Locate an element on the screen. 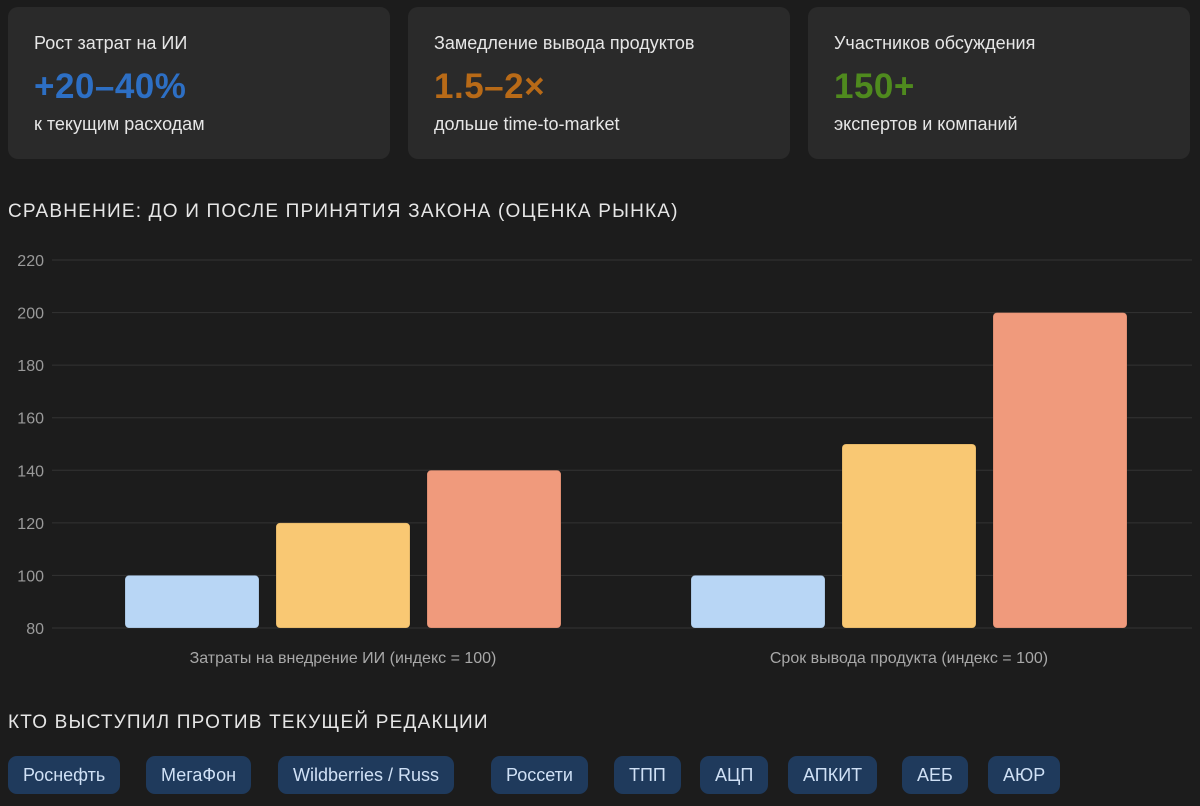 This screenshot has height=806, width=1200. tag-rosseti: Россети is located at coordinates (539, 775).